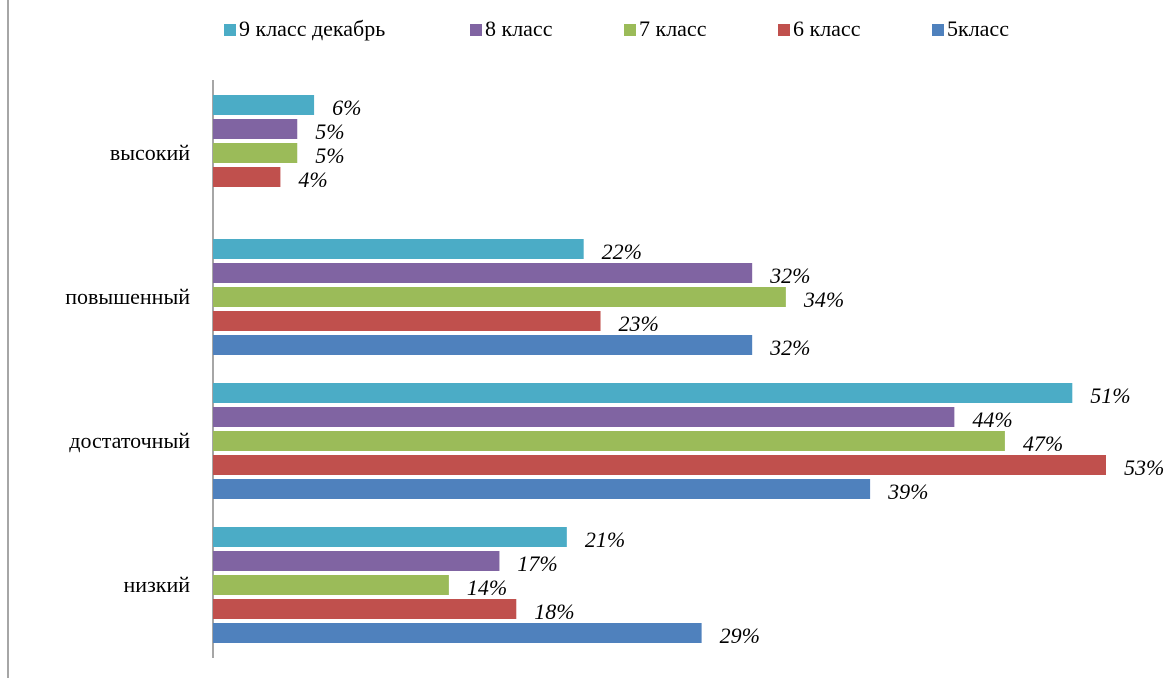 Image resolution: width=1176 pixels, height=678 pixels. What do you see at coordinates (554, 611) in the screenshot?
I see `value-label: 18%` at bounding box center [554, 611].